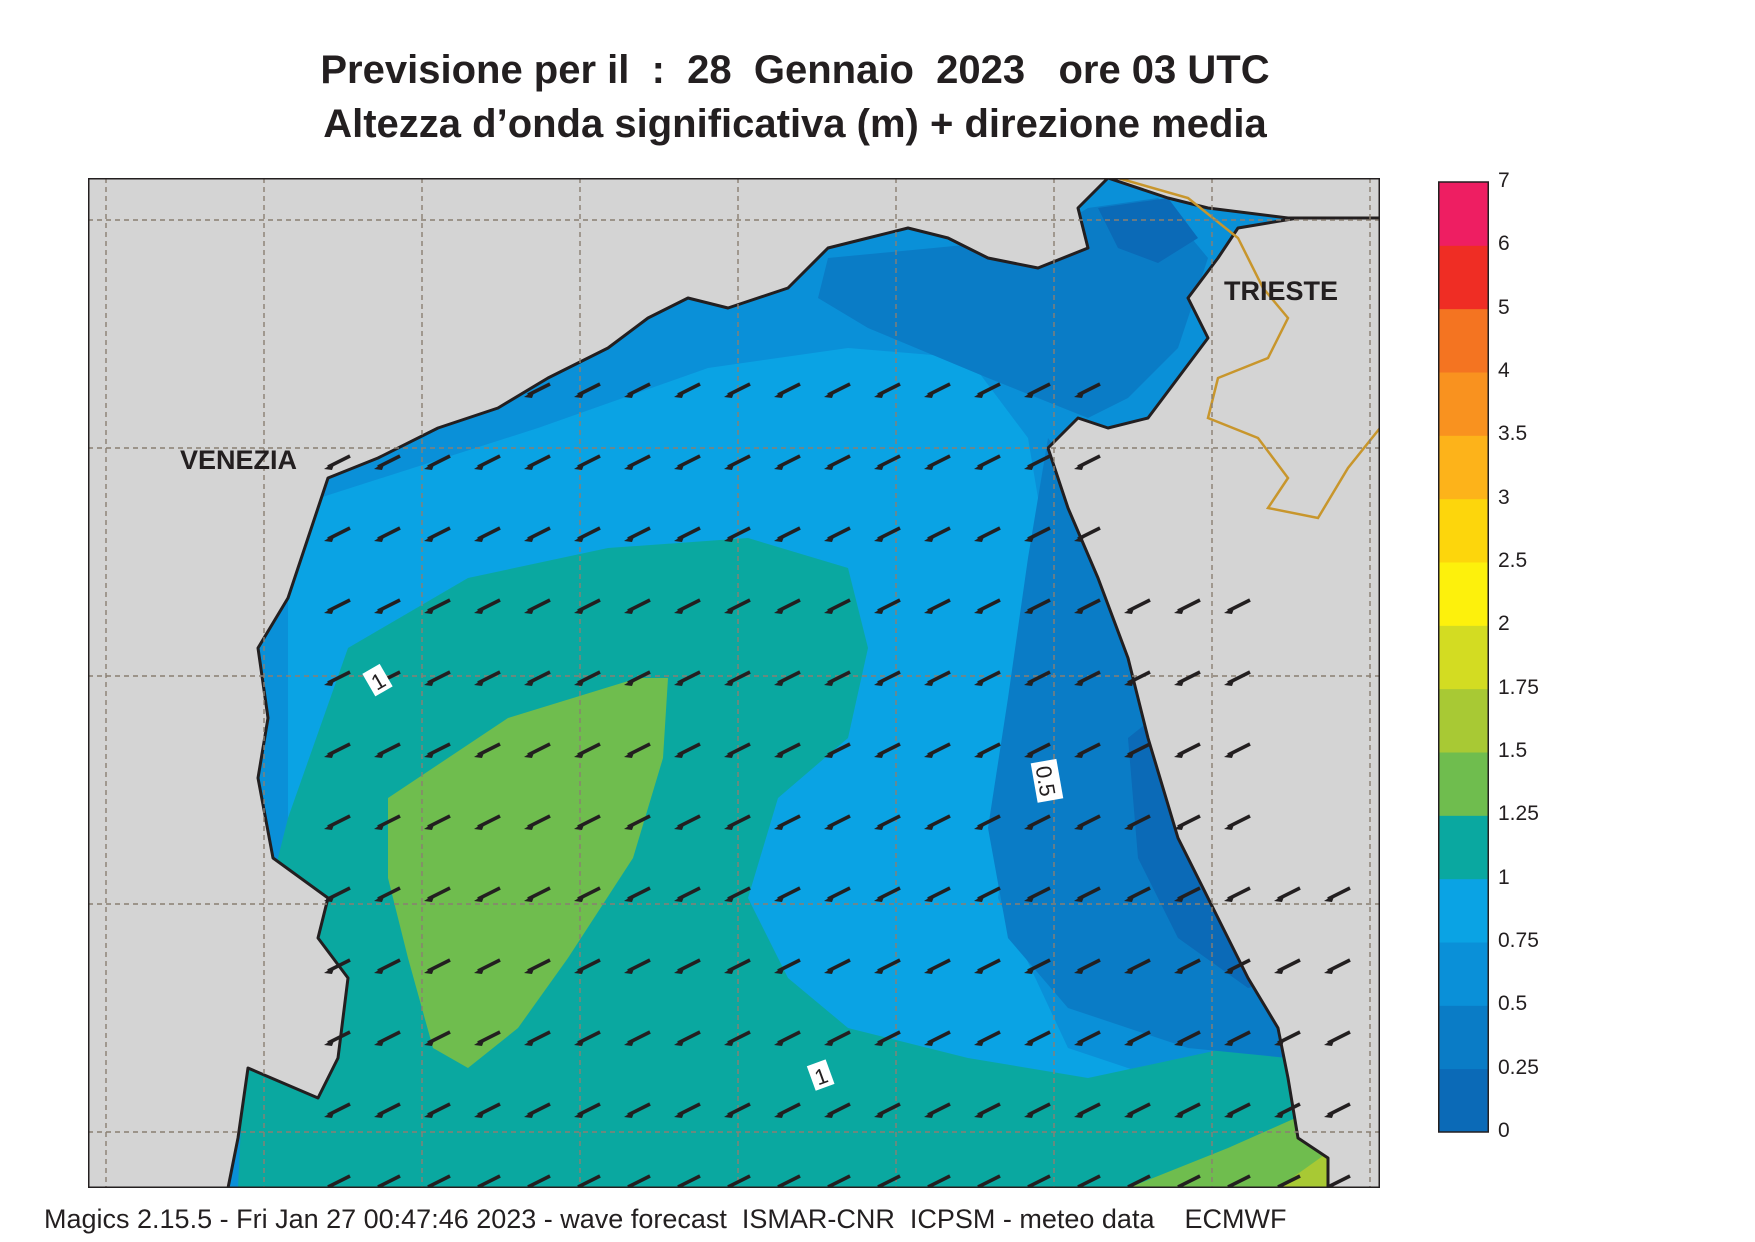 This screenshot has width=1755, height=1242. What do you see at coordinates (238, 460) in the screenshot?
I see `place-label-venezia: VENEZIA` at bounding box center [238, 460].